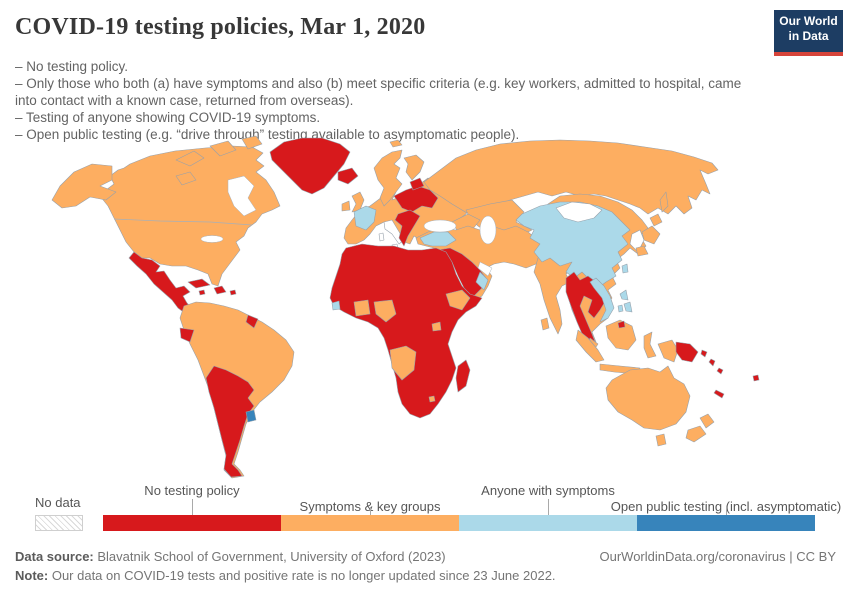 The height and width of the screenshot is (600, 850). What do you see at coordinates (602, 300) in the screenshot?
I see `region-vietnam` at bounding box center [602, 300].